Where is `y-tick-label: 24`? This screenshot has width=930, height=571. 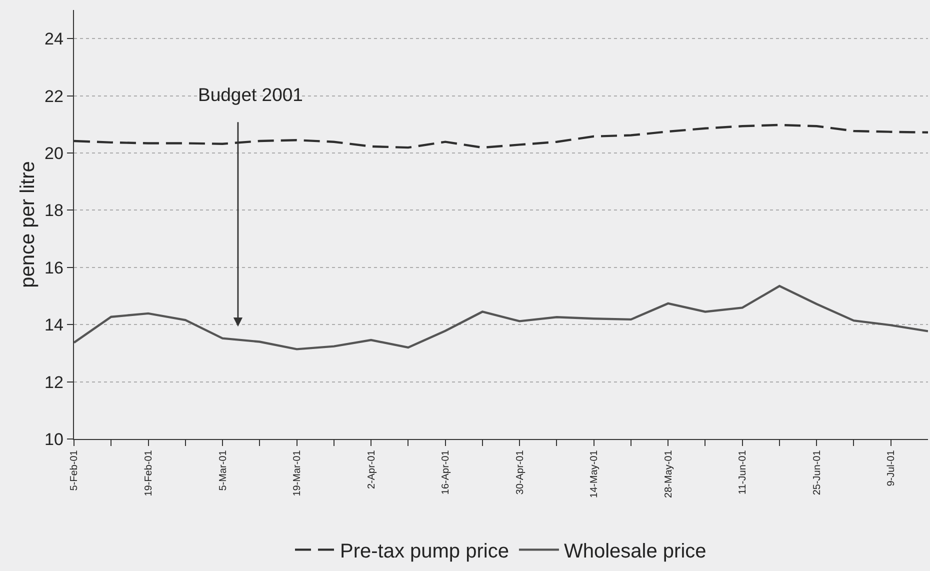 y-tick-label: 24 is located at coordinates (54, 39).